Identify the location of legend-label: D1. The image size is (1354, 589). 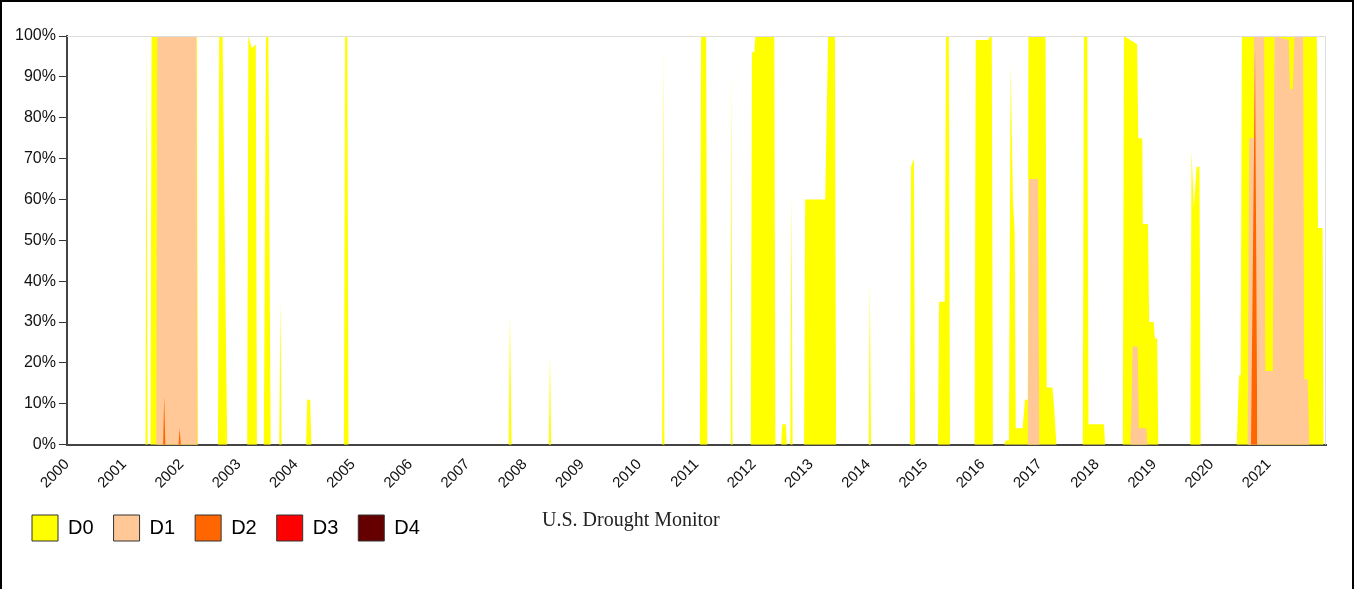
(162, 526).